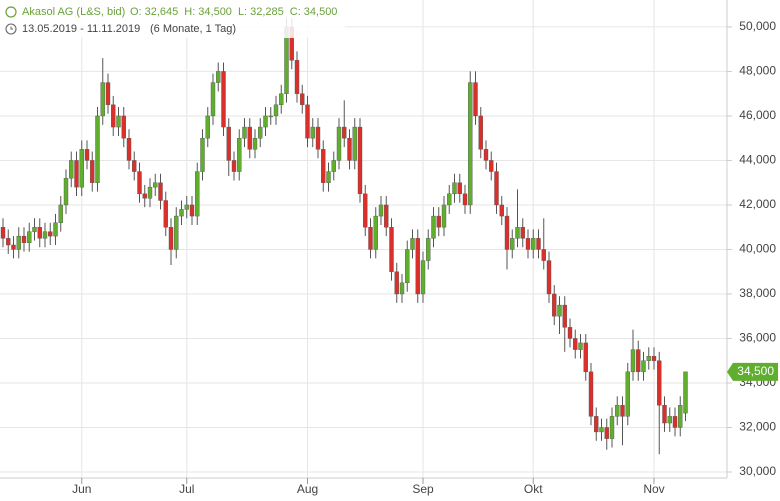  What do you see at coordinates (755, 371) in the screenshot?
I see `price-tag-label: 34,500` at bounding box center [755, 371].